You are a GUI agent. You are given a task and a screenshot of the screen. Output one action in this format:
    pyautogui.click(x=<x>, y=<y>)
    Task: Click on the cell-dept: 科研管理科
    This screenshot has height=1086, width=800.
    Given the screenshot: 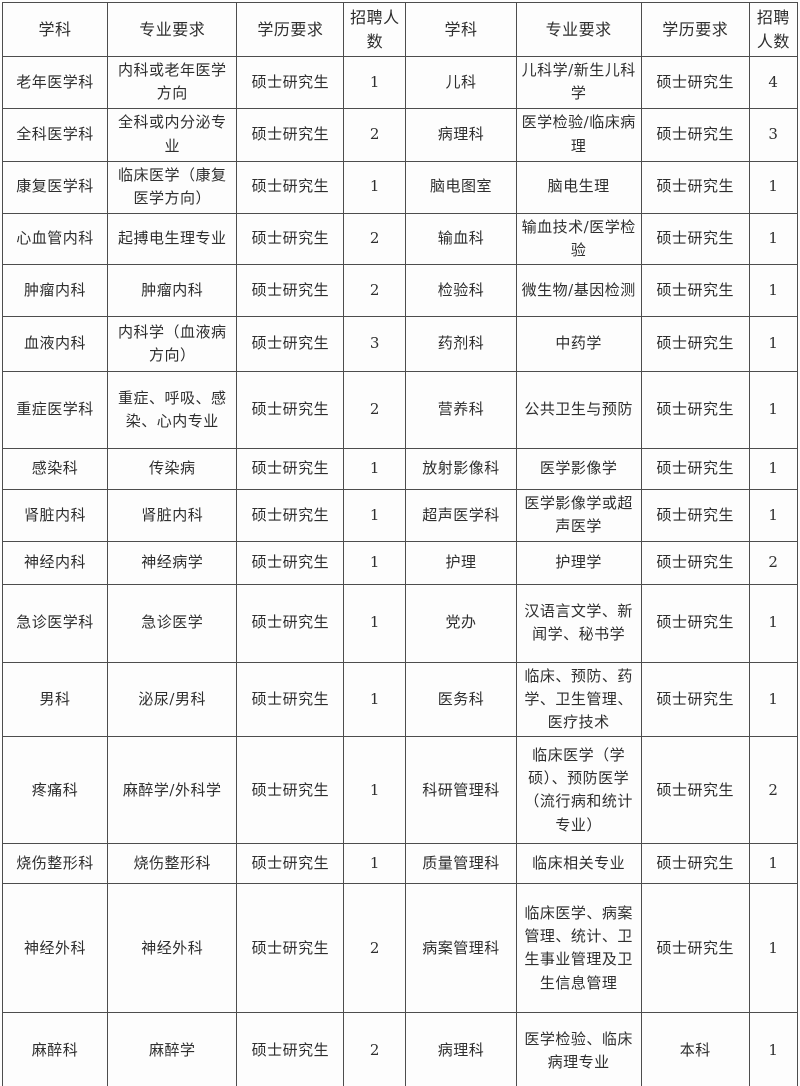 What is the action you would take?
    pyautogui.click(x=461, y=790)
    